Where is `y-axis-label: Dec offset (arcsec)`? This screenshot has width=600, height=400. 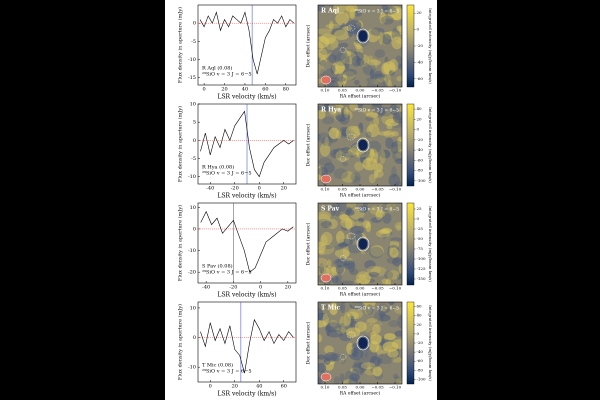 y-axis-label: Dec offset (arcsec) is located at coordinates (308, 243).